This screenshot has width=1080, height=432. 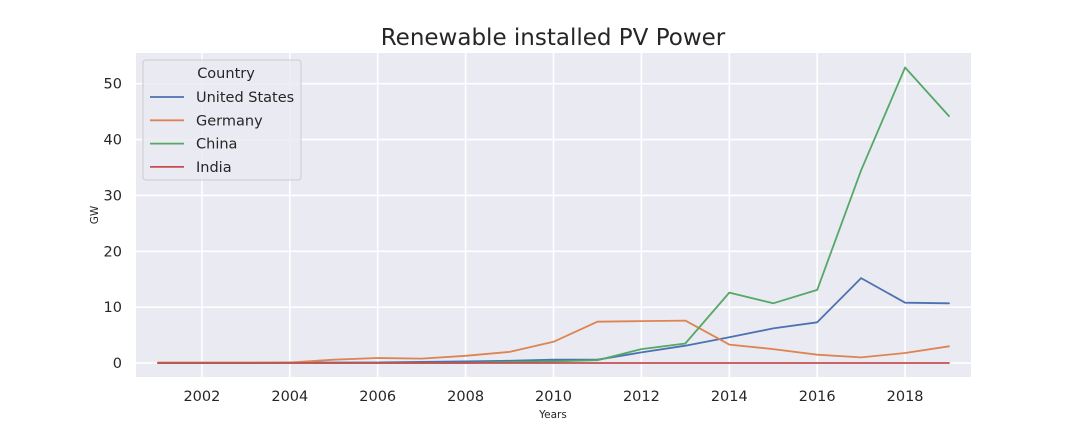 I want to click on y-axis-ticks: 0 10 20 30 40 50, so click(x=113, y=224).